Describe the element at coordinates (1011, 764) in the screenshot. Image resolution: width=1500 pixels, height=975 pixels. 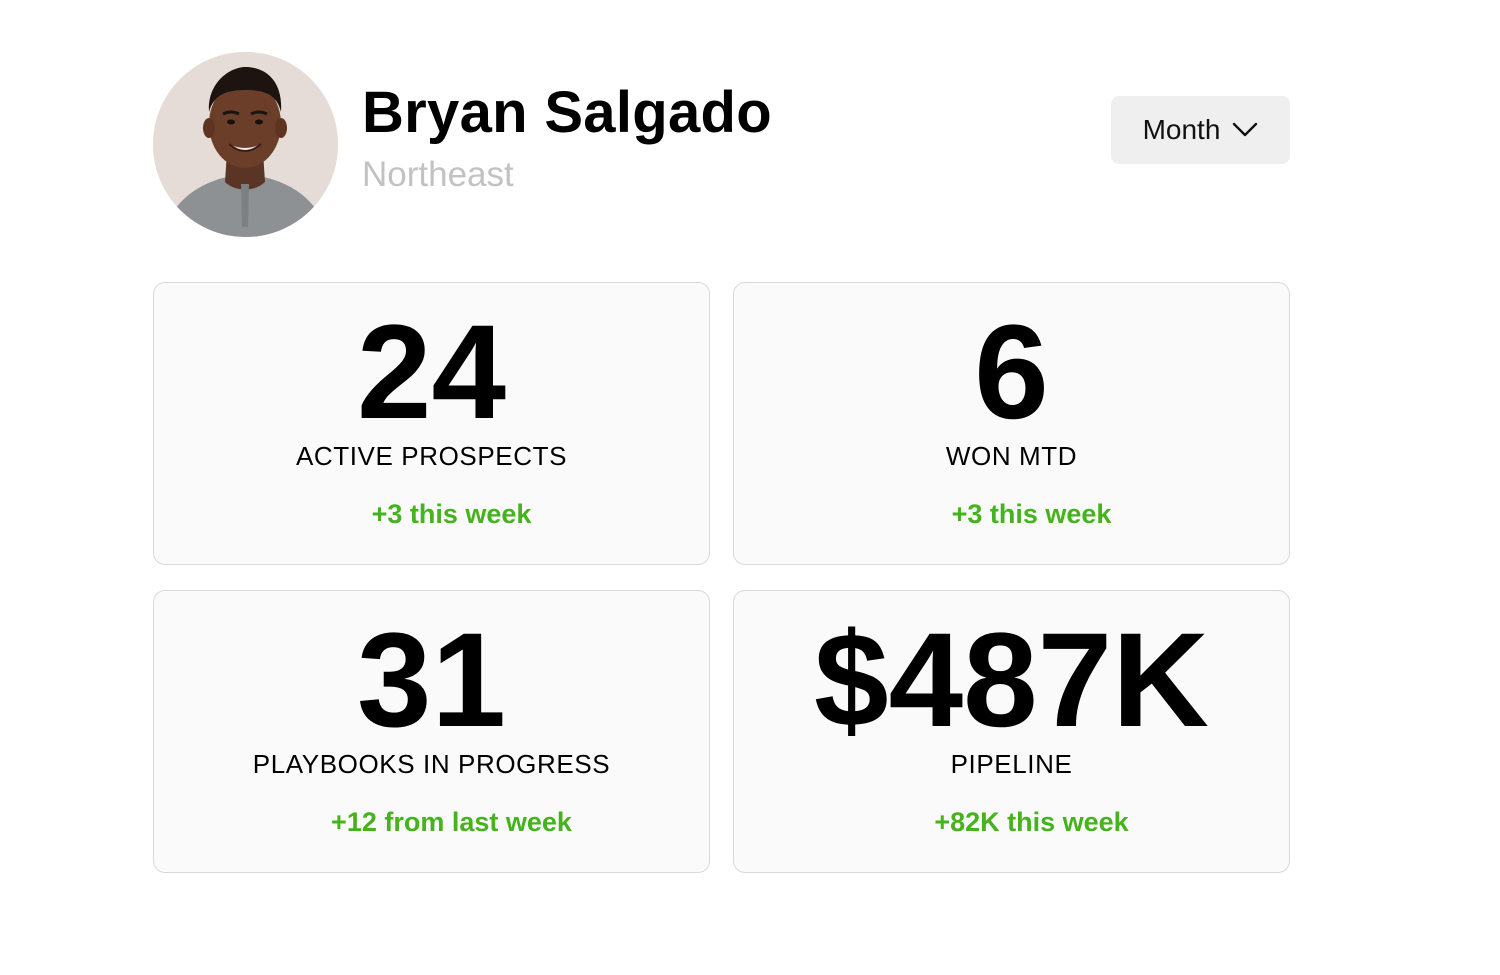
I see `stat-label: PIPELINE` at that location.